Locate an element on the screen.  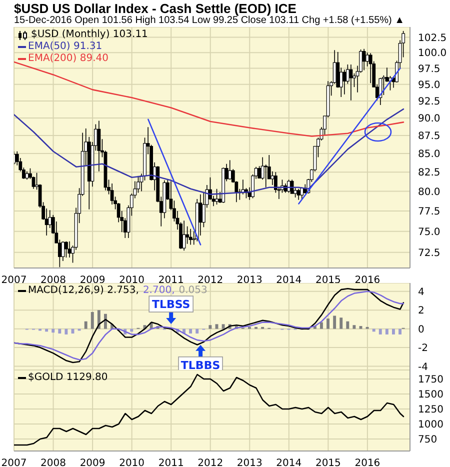
legend-label: MACD(12,26,9) 2.753, is located at coordinates (83, 291).